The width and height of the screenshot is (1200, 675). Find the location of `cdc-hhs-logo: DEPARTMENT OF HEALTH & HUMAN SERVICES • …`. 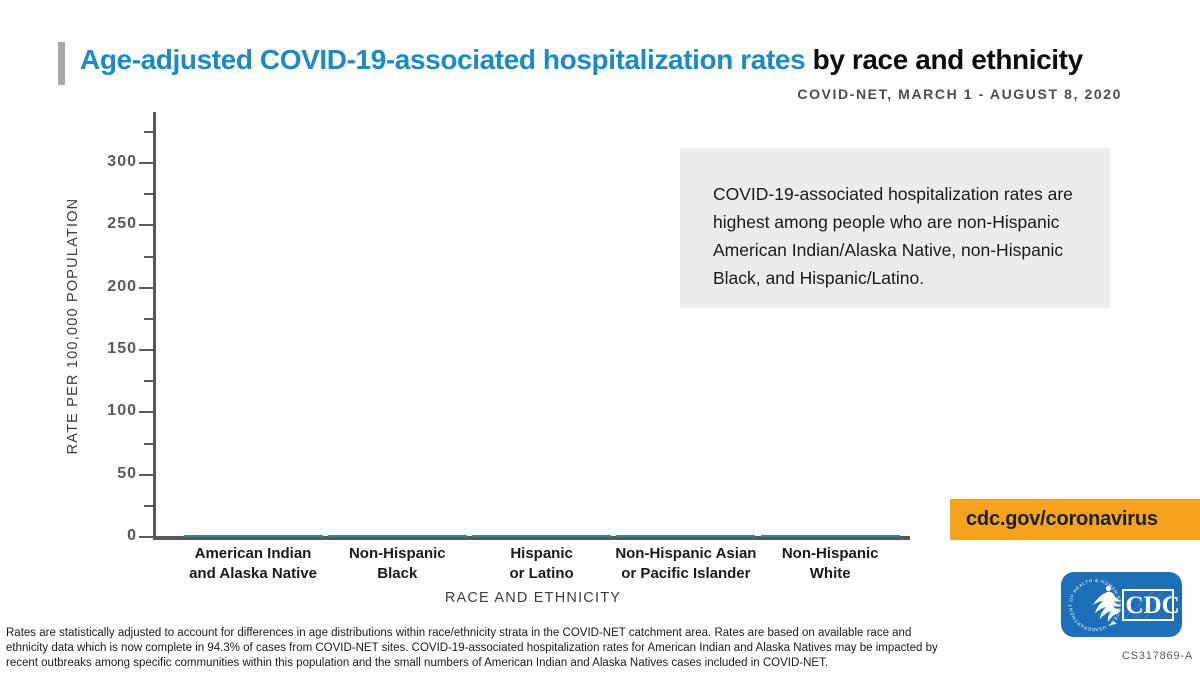

cdc-hhs-logo: DEPARTMENT OF HEALTH & HUMAN SERVICES • … is located at coordinates (1121, 604).